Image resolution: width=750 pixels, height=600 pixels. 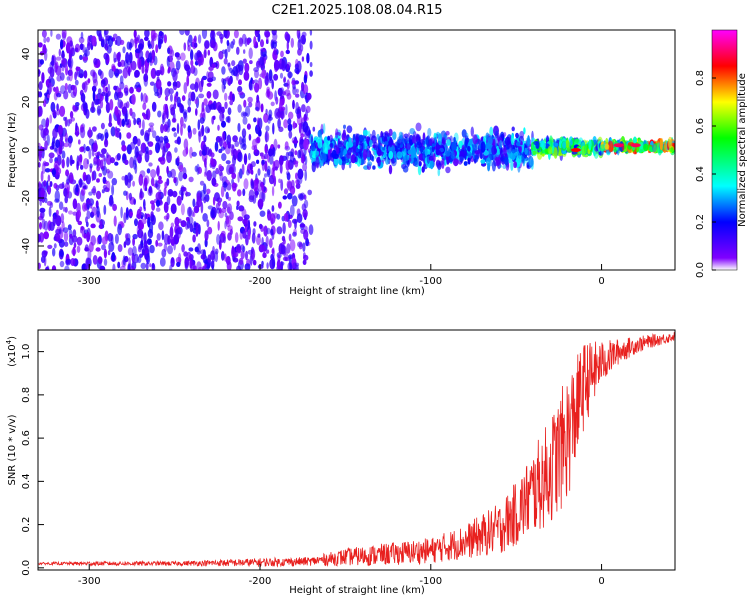 What do you see at coordinates (700, 78) in the screenshot?
I see `colorbar-tick-label: 0.8` at bounding box center [700, 78].